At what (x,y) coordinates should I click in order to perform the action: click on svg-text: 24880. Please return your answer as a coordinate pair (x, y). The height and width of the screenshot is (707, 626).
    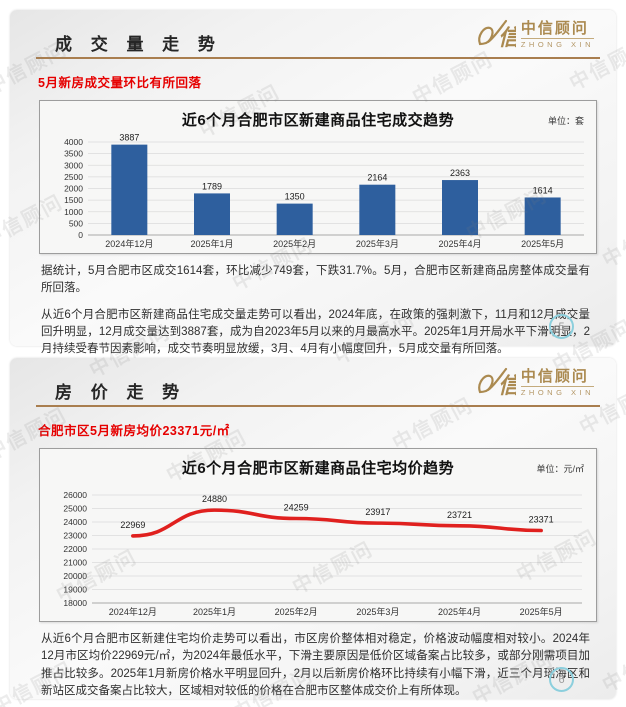
    Looking at the image, I should click on (214, 499).